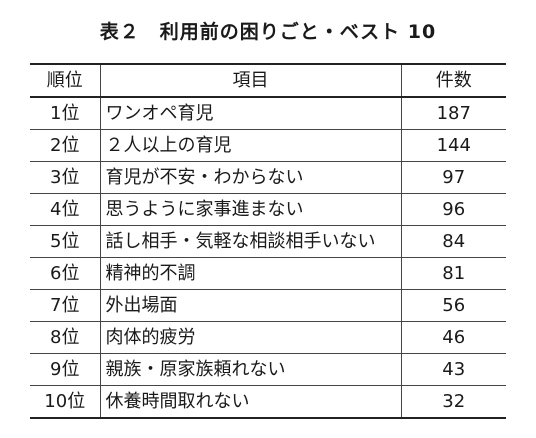 Image resolution: width=536 pixels, height=438 pixels. I want to click on table-row: 3位 育児が不安・わからない 97, so click(268, 177).